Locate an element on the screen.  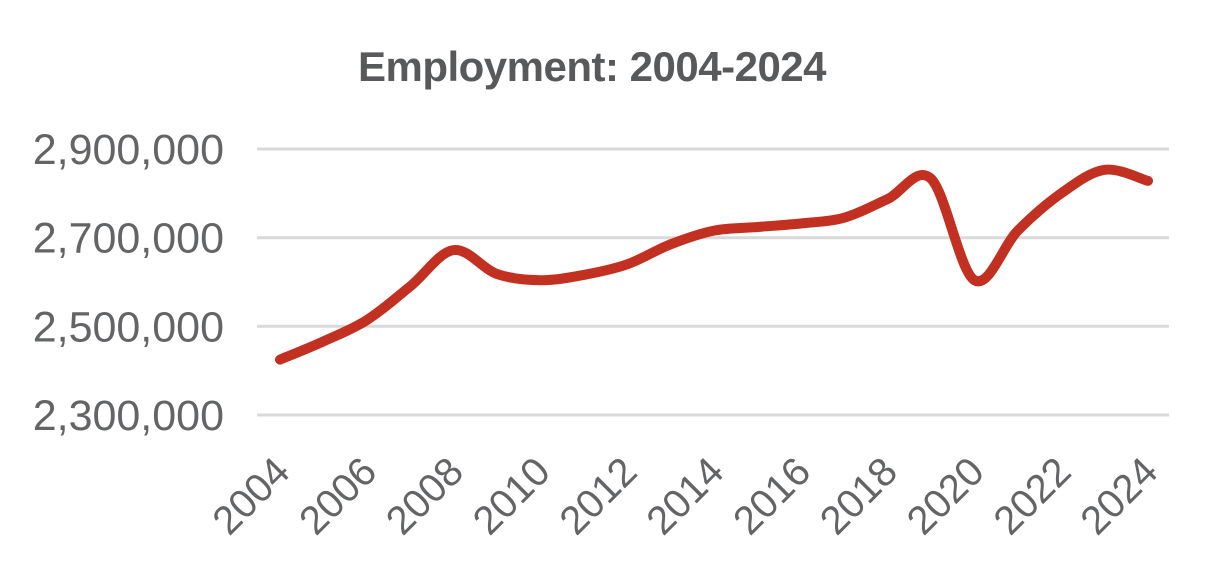
x-axis-label: 2018 is located at coordinates (859, 496).